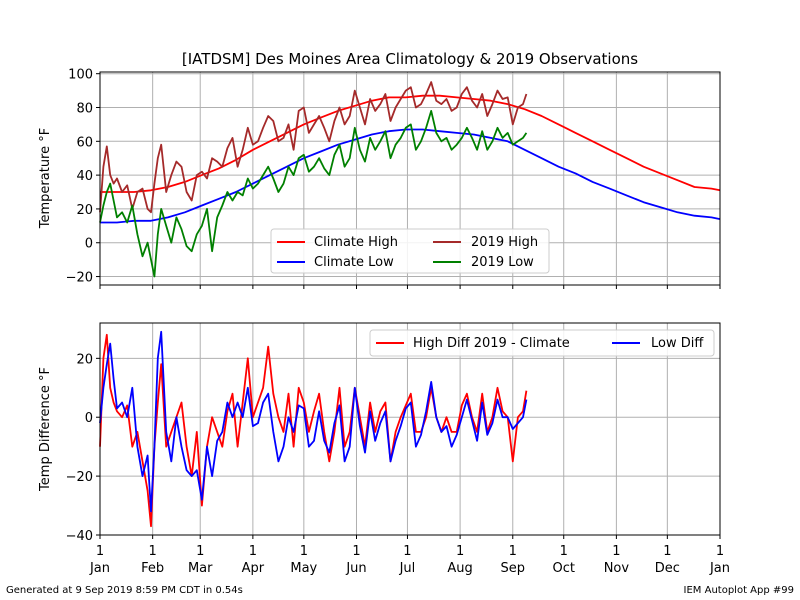 The width and height of the screenshot is (800, 600). What do you see at coordinates (459, 568) in the screenshot?
I see `x-tick-month-label: Aug` at bounding box center [459, 568].